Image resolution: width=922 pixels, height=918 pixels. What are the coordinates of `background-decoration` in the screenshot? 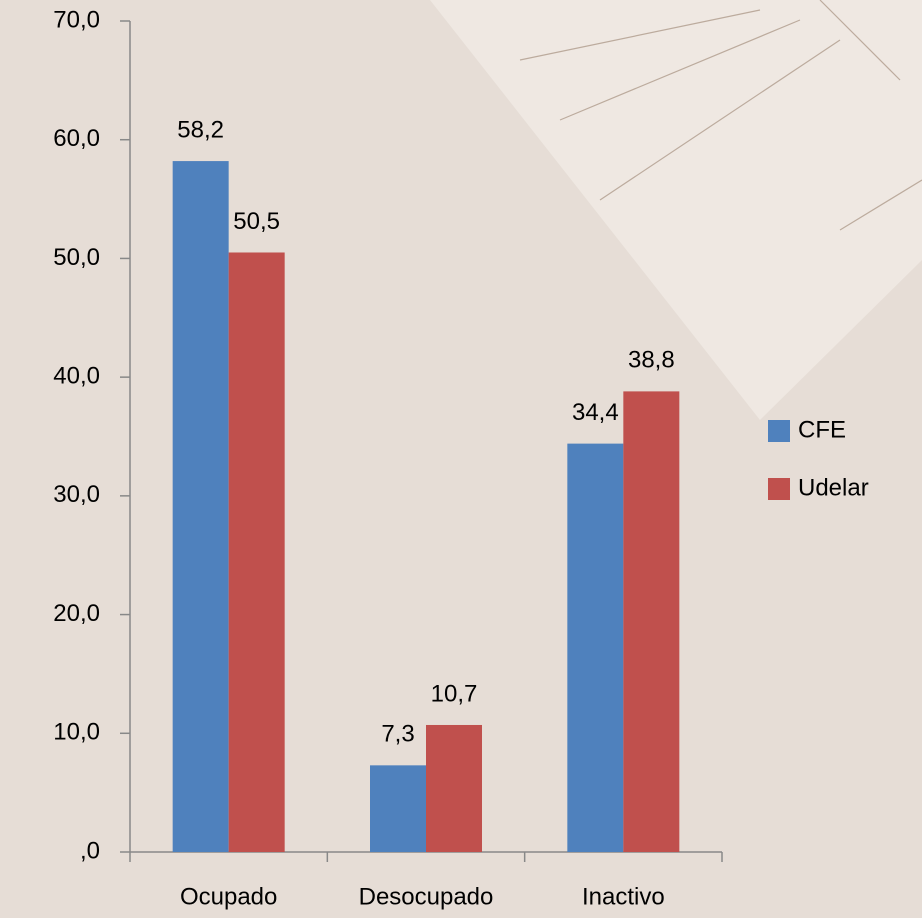 It's located at (720, 115).